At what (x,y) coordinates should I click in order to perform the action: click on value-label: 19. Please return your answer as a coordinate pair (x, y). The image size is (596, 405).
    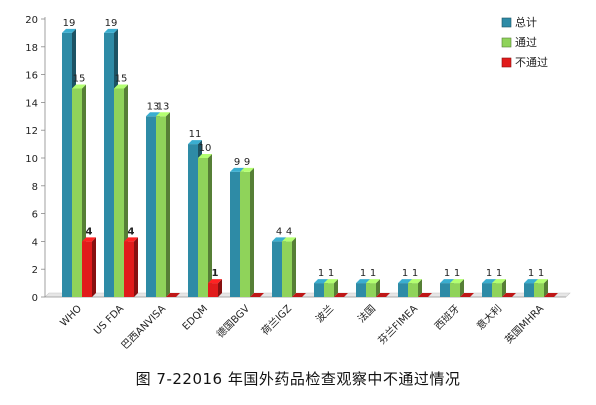
    Looking at the image, I should click on (111, 23).